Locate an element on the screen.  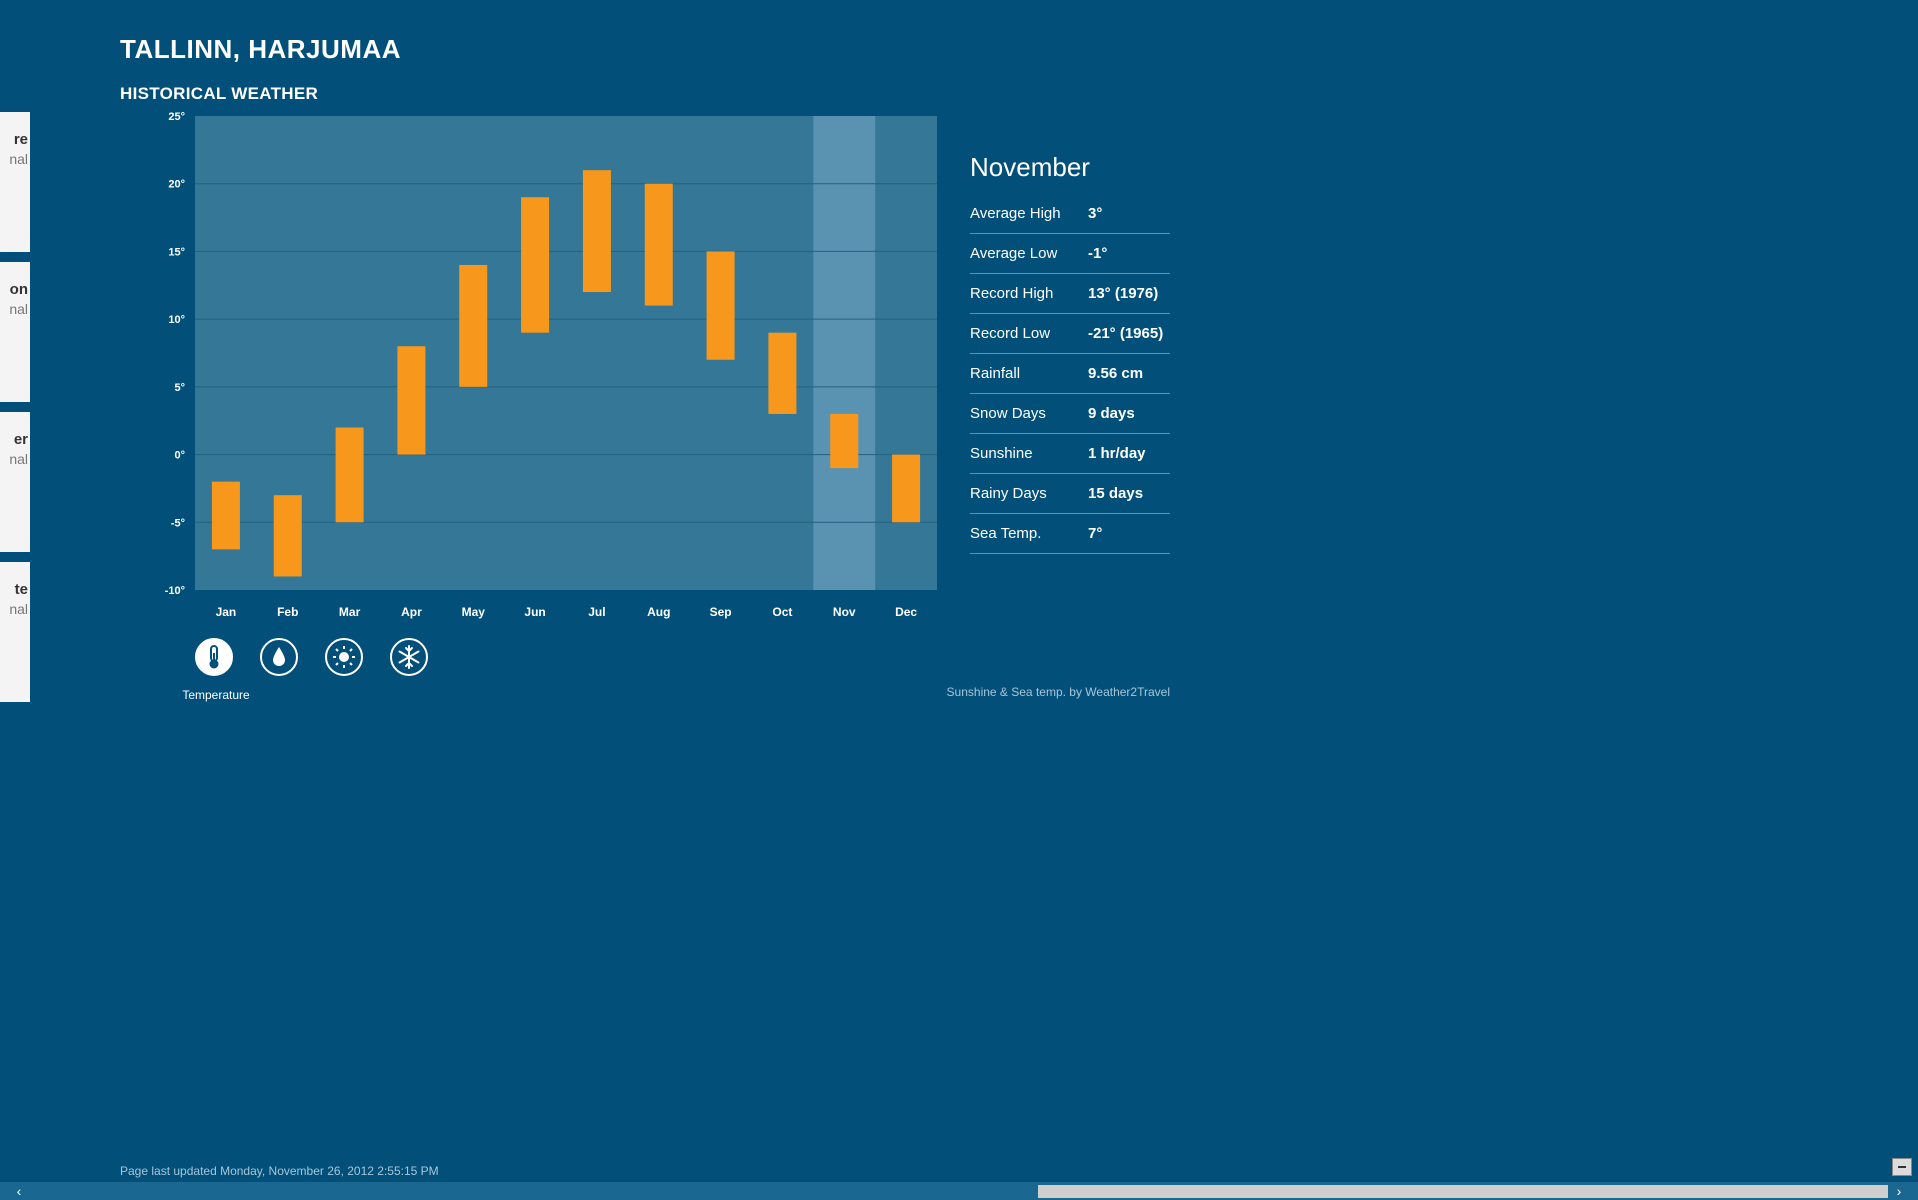
detail-value: 9.56 cm is located at coordinates (1116, 373).